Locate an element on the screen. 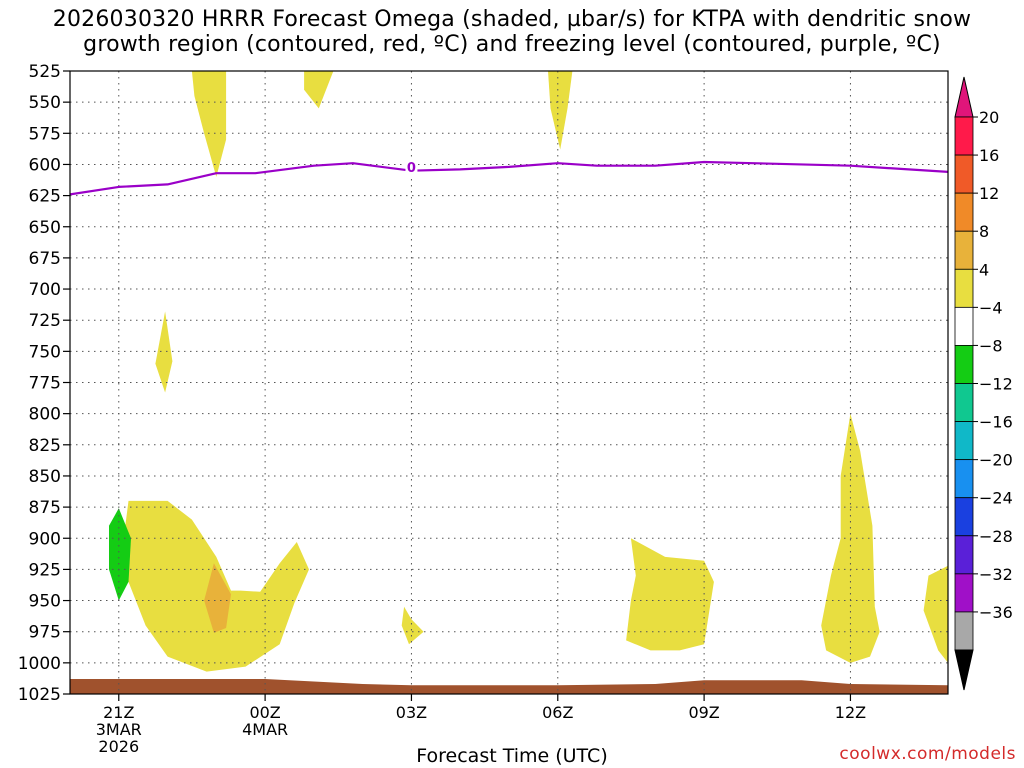 Image resolution: width=1024 pixels, height=768 pixels. colorbar: 20 16 12 8 4 −4 −8 −12 −16 −20 −24 −28 −32 −36 is located at coordinates (983, 383).